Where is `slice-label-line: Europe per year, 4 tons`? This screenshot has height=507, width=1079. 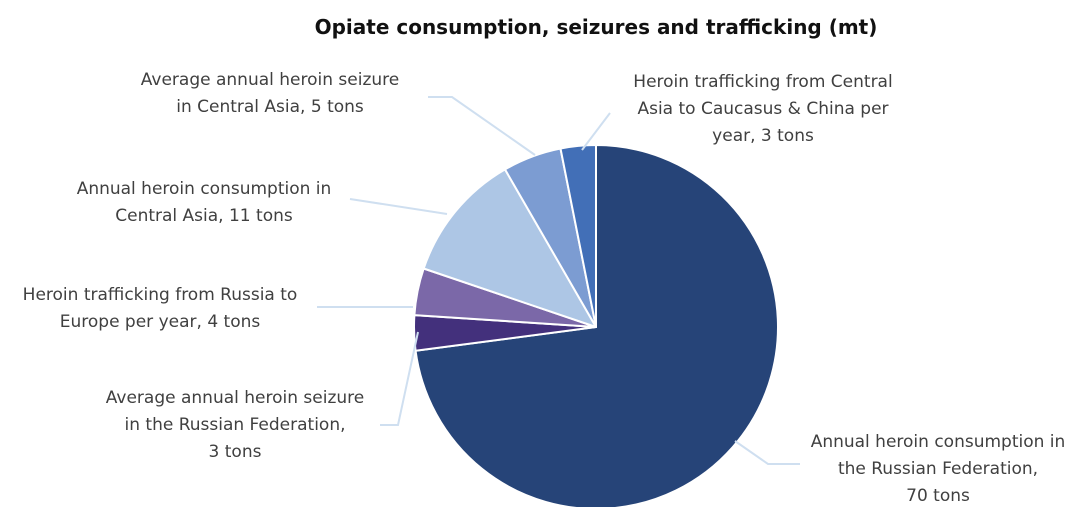
slice-label-line: Europe per year, 4 tons is located at coordinates (160, 322).